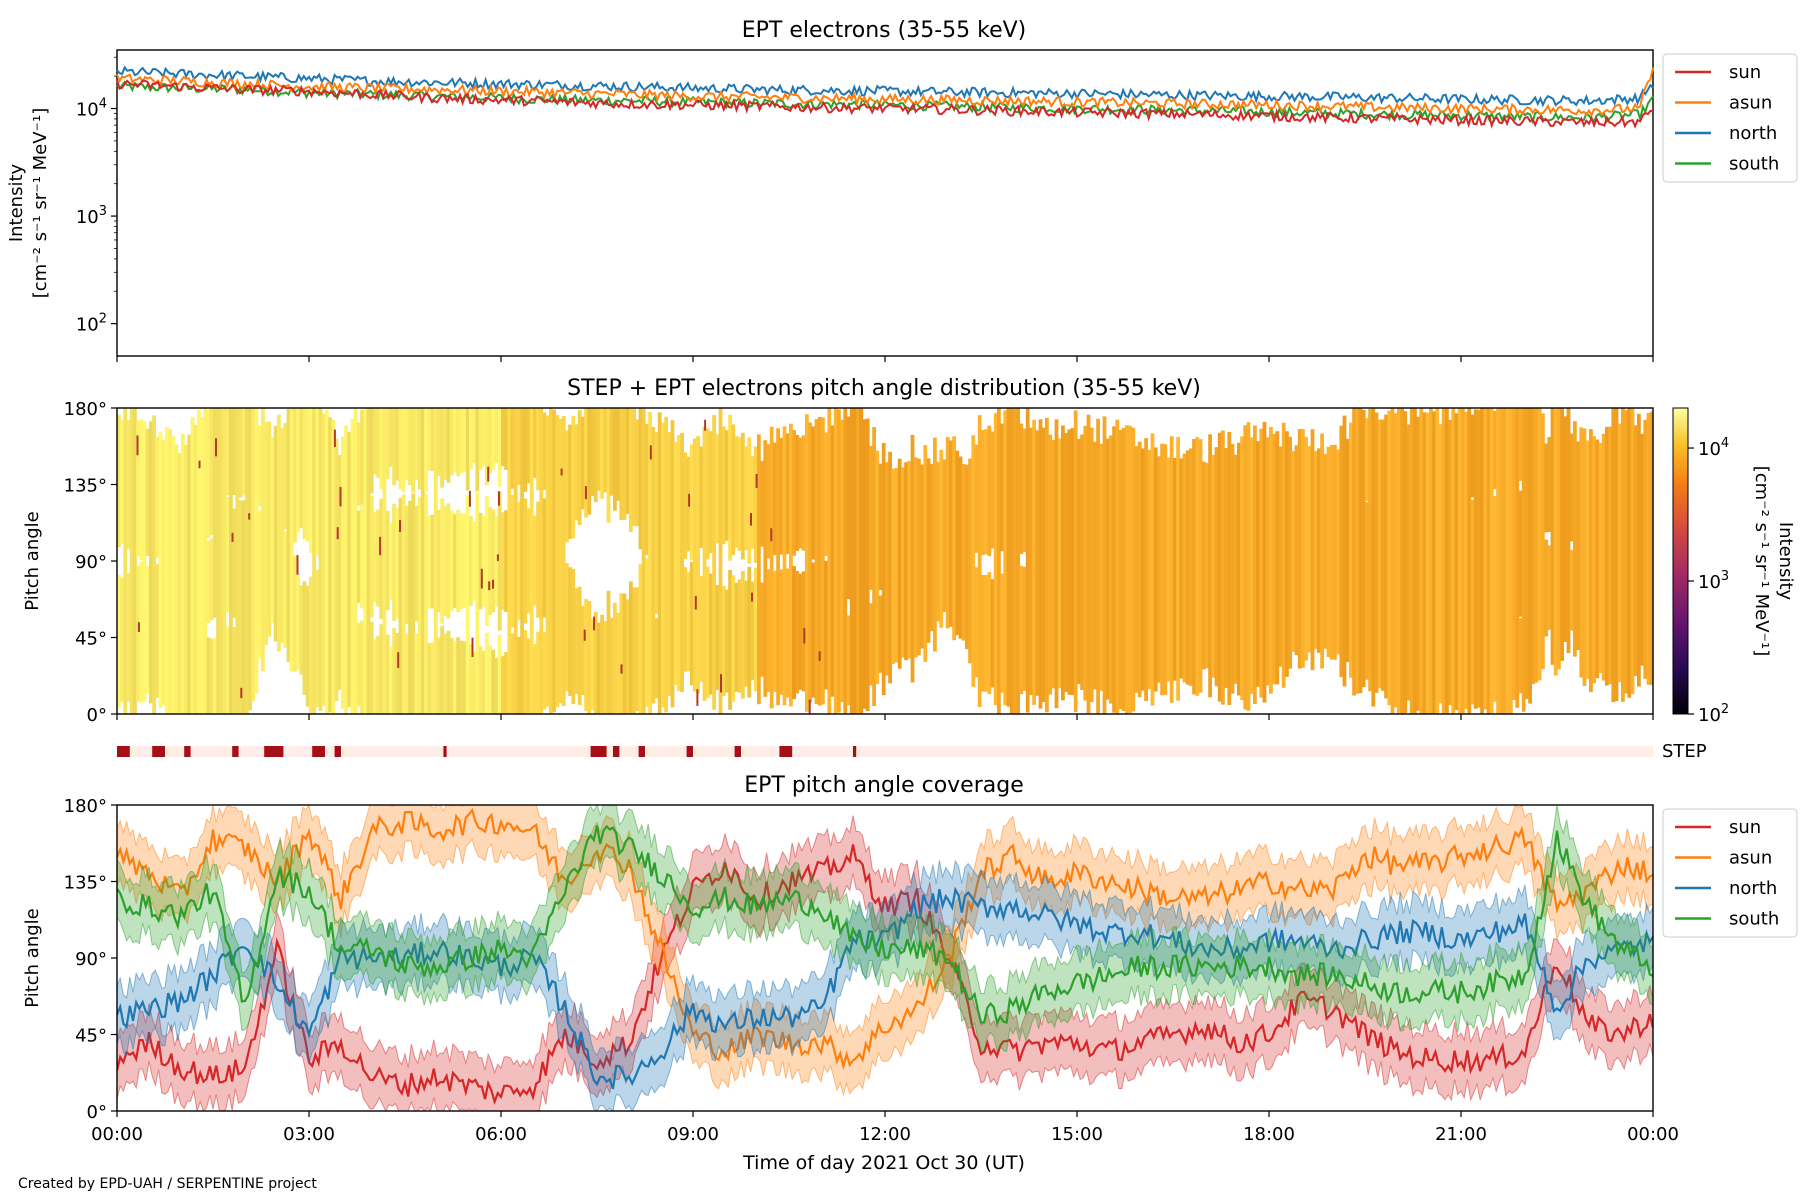  I want to click on y-tick-label: 0°, so click(97, 1112).